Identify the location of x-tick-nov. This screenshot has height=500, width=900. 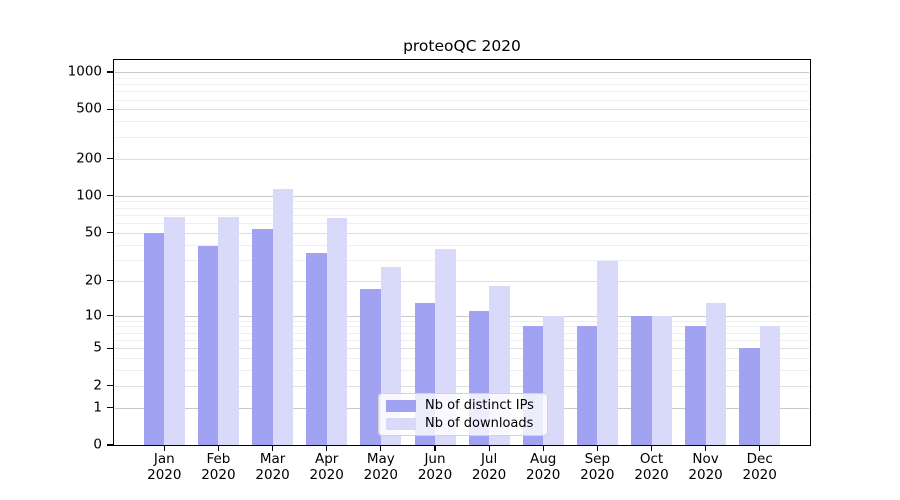
(706, 448).